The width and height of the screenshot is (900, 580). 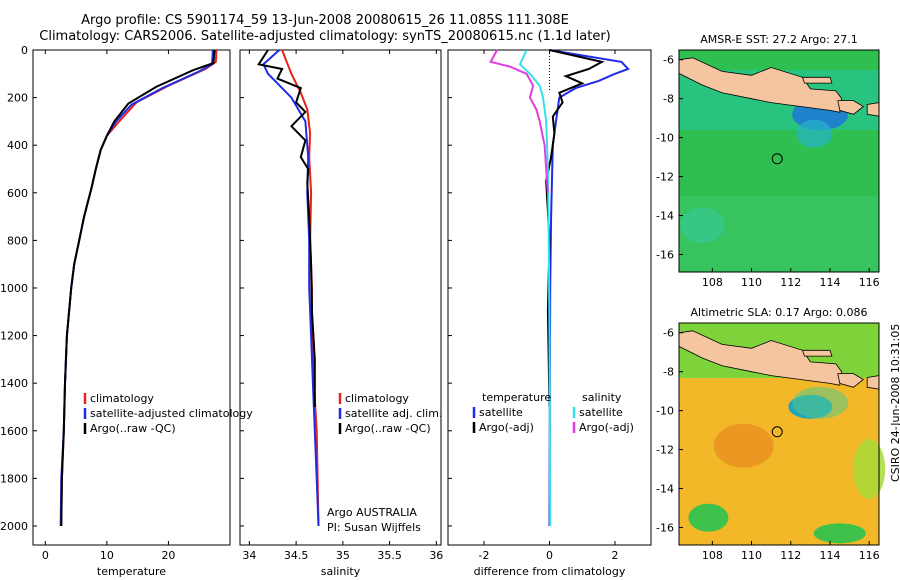 I want to click on series-salinity-argo, so click(x=519, y=121).